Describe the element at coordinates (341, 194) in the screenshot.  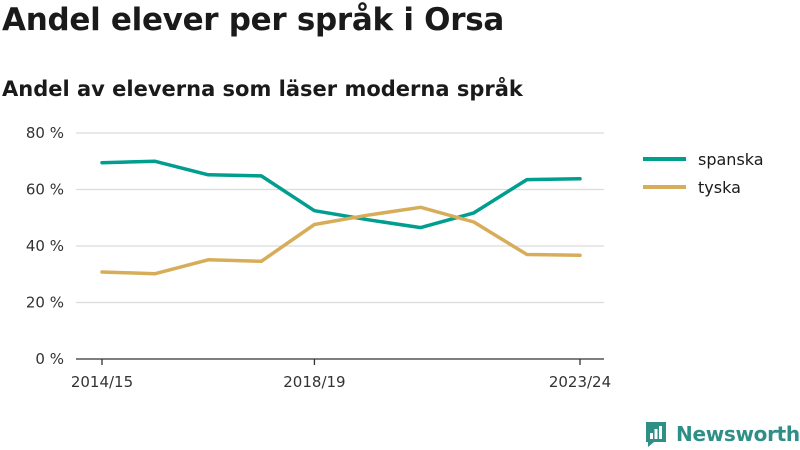
I see `series-line-spanska` at that location.